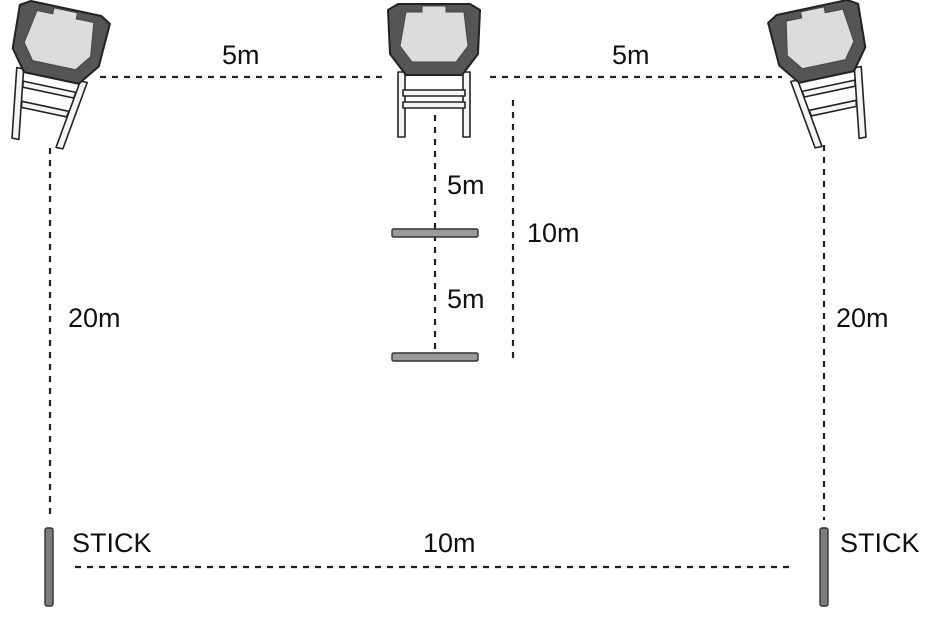  I want to click on target-stand-right-icon, so click(817, 74).